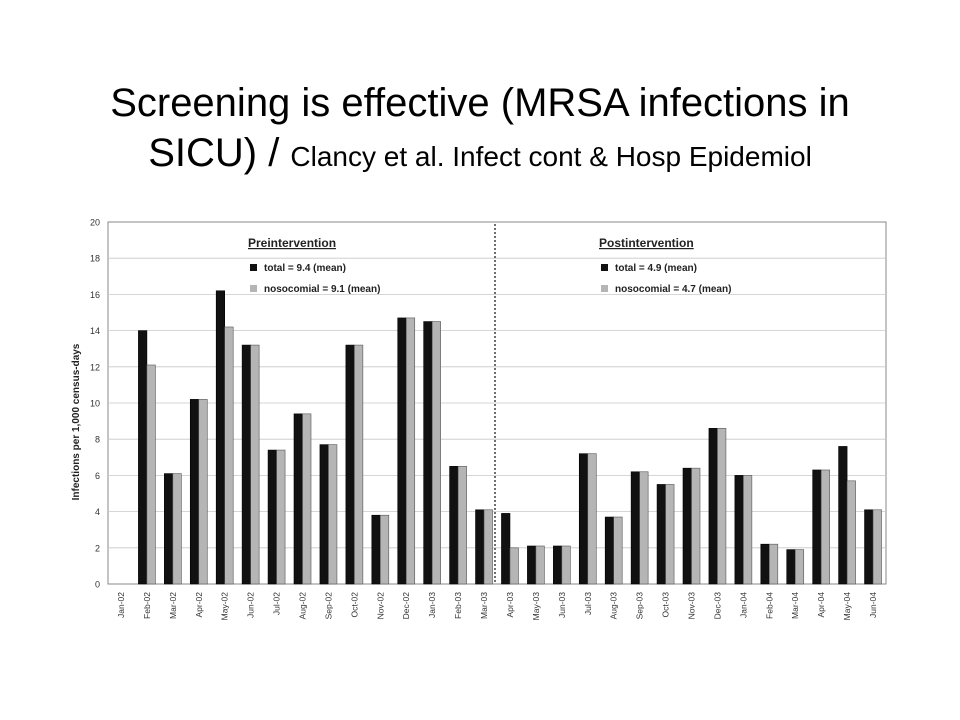 This screenshot has width=960, height=720. Describe the element at coordinates (484, 605) in the screenshot. I see `x-tick-label: Mar-03` at that location.